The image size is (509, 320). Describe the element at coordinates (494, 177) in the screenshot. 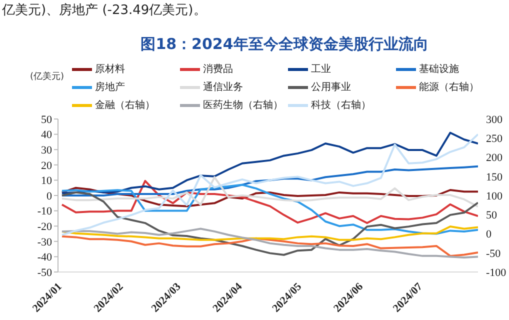

I see `y2-tick-label: 150` at that location.